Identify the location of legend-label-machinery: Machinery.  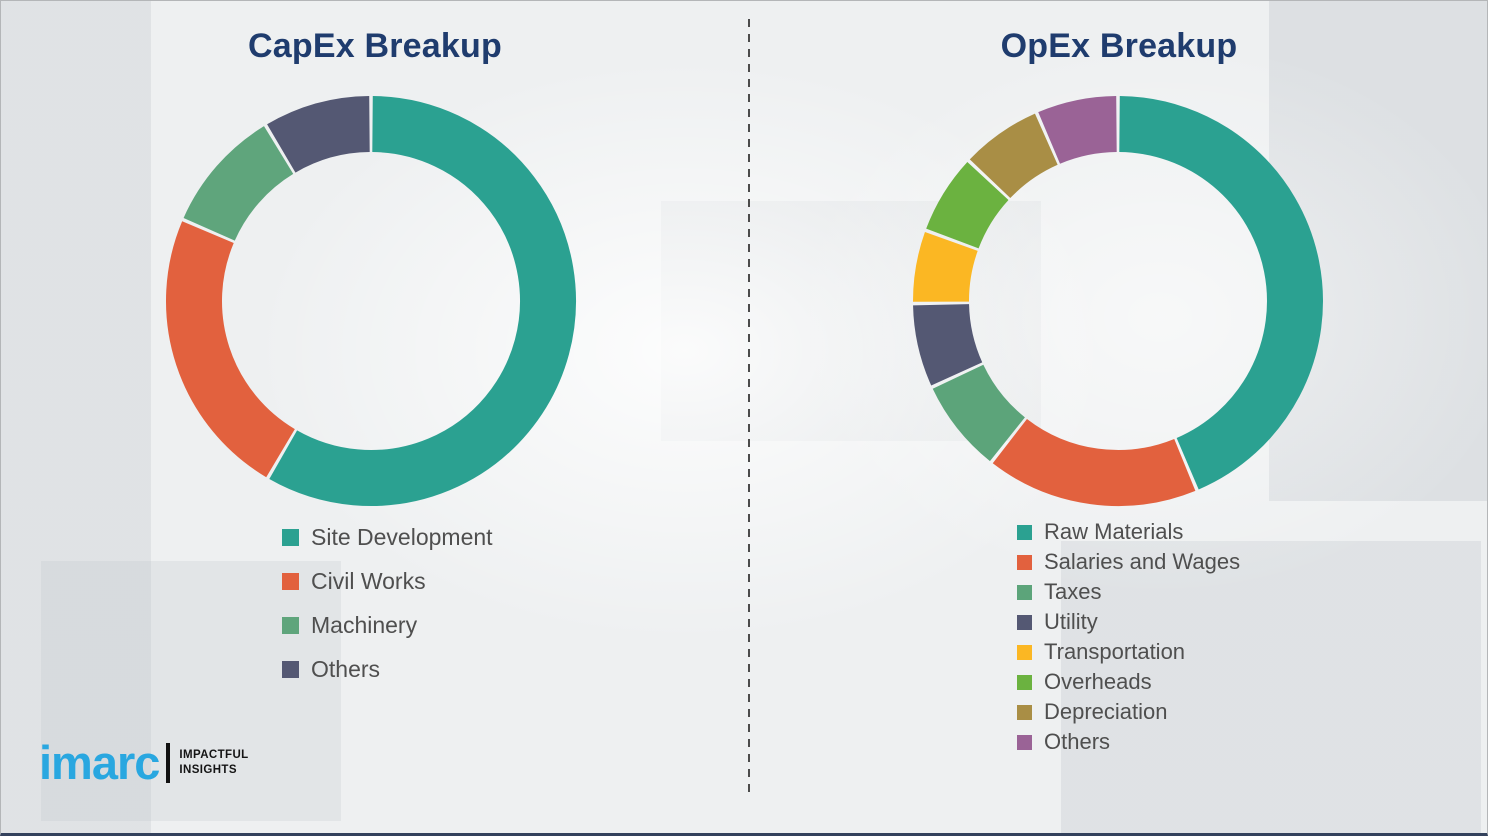
(364, 624).